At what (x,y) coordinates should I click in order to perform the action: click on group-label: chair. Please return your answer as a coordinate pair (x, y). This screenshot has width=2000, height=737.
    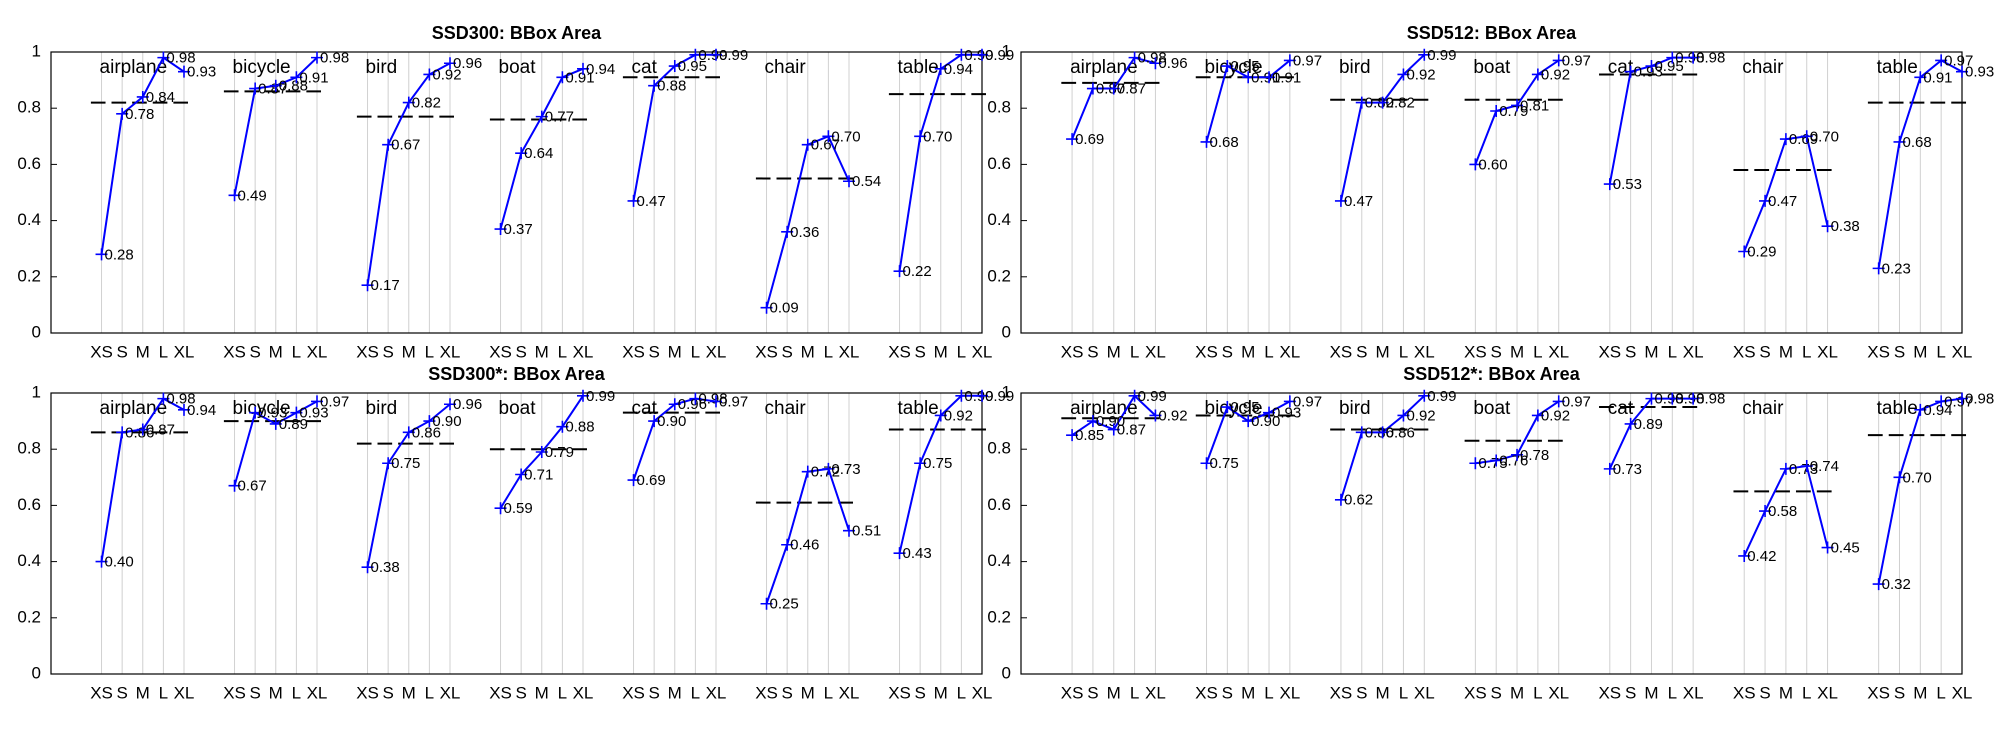
    Looking at the image, I should click on (786, 67).